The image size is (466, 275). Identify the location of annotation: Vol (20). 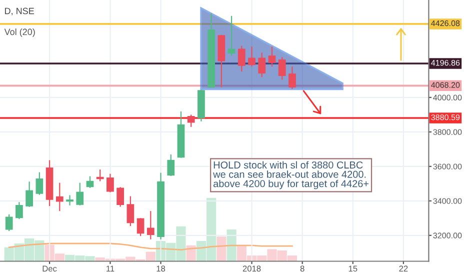
(19, 32).